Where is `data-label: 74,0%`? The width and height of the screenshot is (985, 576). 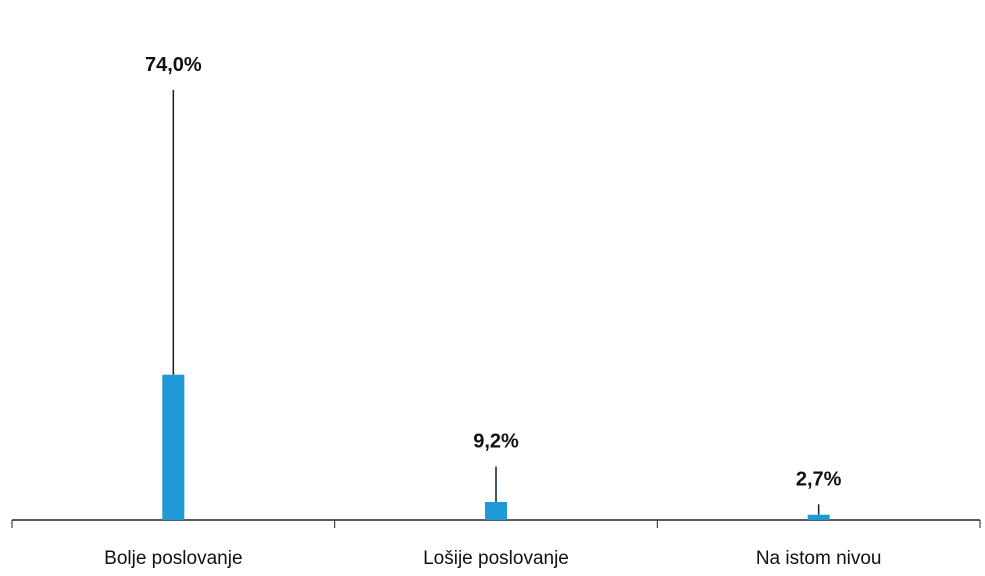 data-label: 74,0% is located at coordinates (173, 65).